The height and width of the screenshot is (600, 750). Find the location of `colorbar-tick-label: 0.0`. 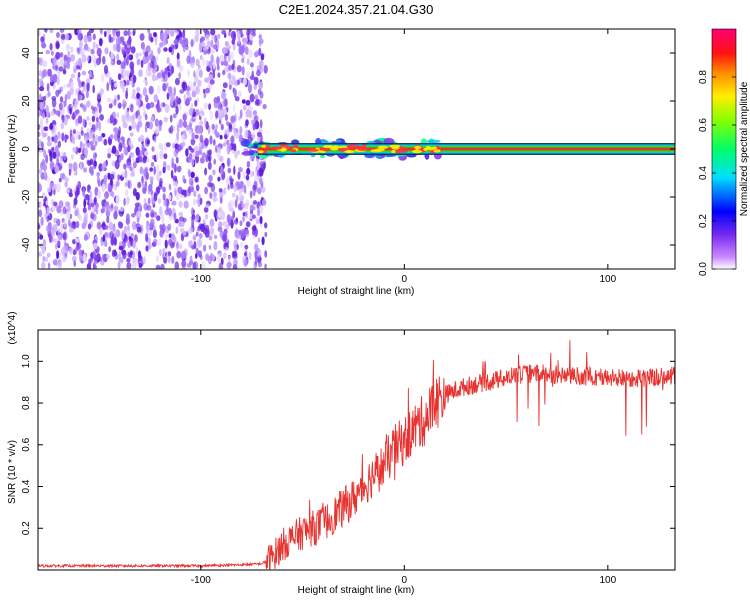

colorbar-tick-label: 0.0 is located at coordinates (703, 269).